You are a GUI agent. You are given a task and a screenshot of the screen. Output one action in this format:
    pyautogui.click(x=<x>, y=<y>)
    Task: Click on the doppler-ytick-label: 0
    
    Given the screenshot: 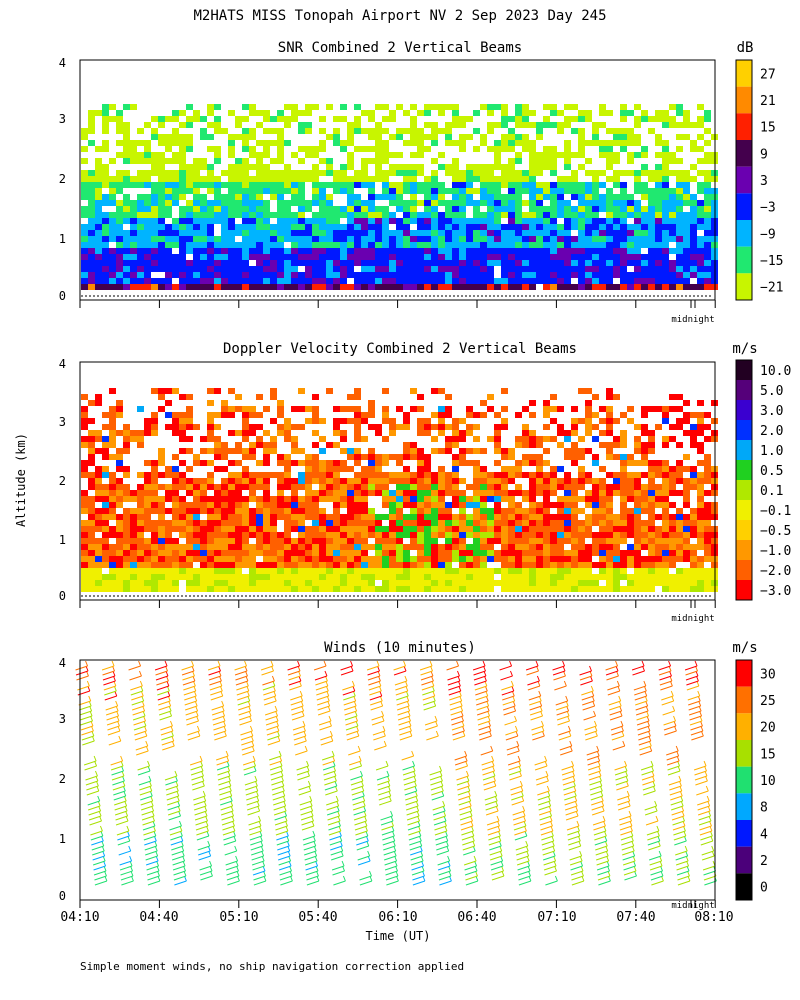 What is the action you would take?
    pyautogui.click(x=62, y=596)
    